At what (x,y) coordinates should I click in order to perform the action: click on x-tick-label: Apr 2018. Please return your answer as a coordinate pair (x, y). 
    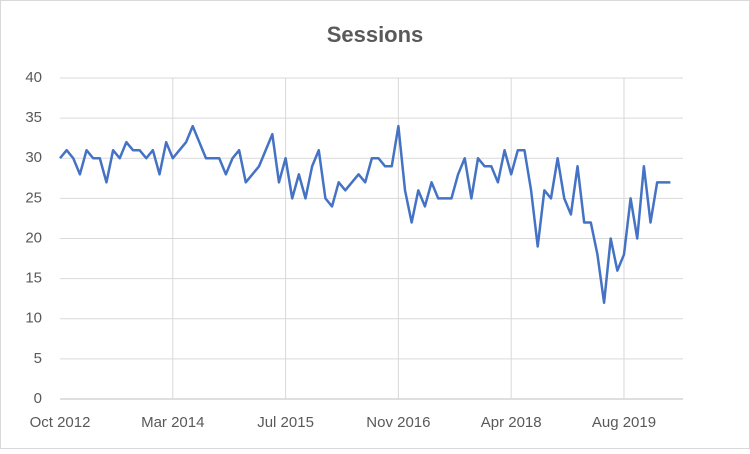
    Looking at the image, I should click on (511, 422).